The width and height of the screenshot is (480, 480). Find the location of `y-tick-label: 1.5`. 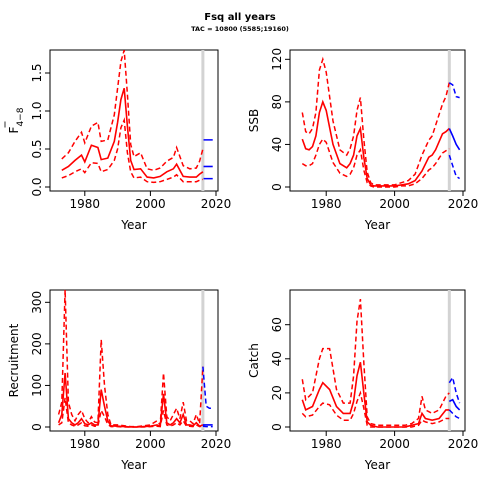

y-tick-label: 1.5 is located at coordinates (37, 72).